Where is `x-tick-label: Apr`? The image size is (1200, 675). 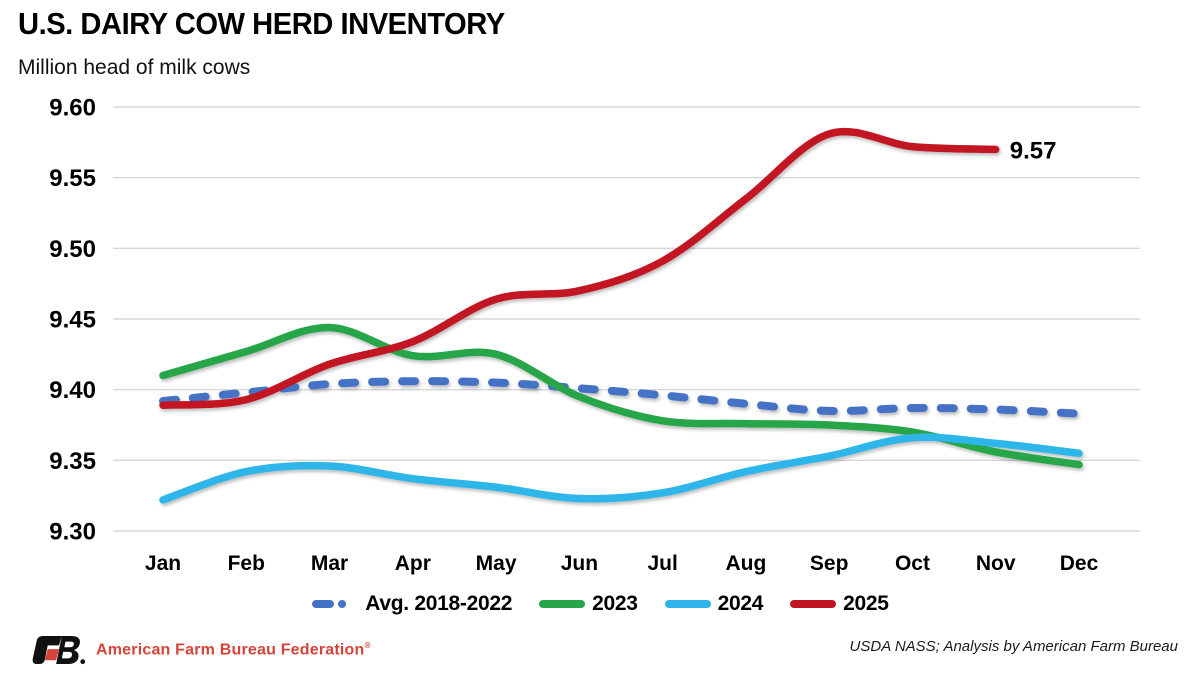 x-tick-label: Apr is located at coordinates (413, 563).